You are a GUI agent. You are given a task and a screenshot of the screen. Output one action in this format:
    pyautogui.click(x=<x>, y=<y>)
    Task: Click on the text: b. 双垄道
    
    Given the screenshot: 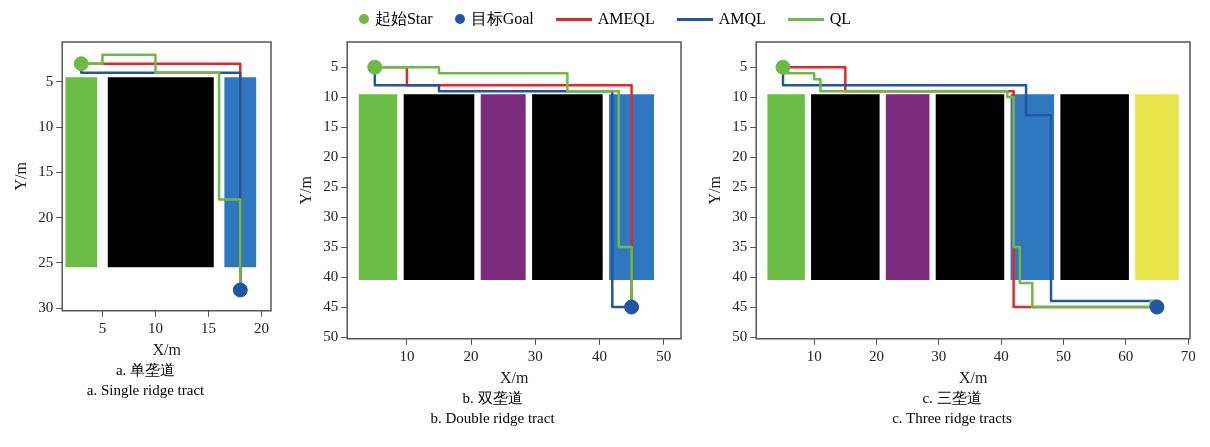 What is the action you would take?
    pyautogui.click(x=492, y=398)
    